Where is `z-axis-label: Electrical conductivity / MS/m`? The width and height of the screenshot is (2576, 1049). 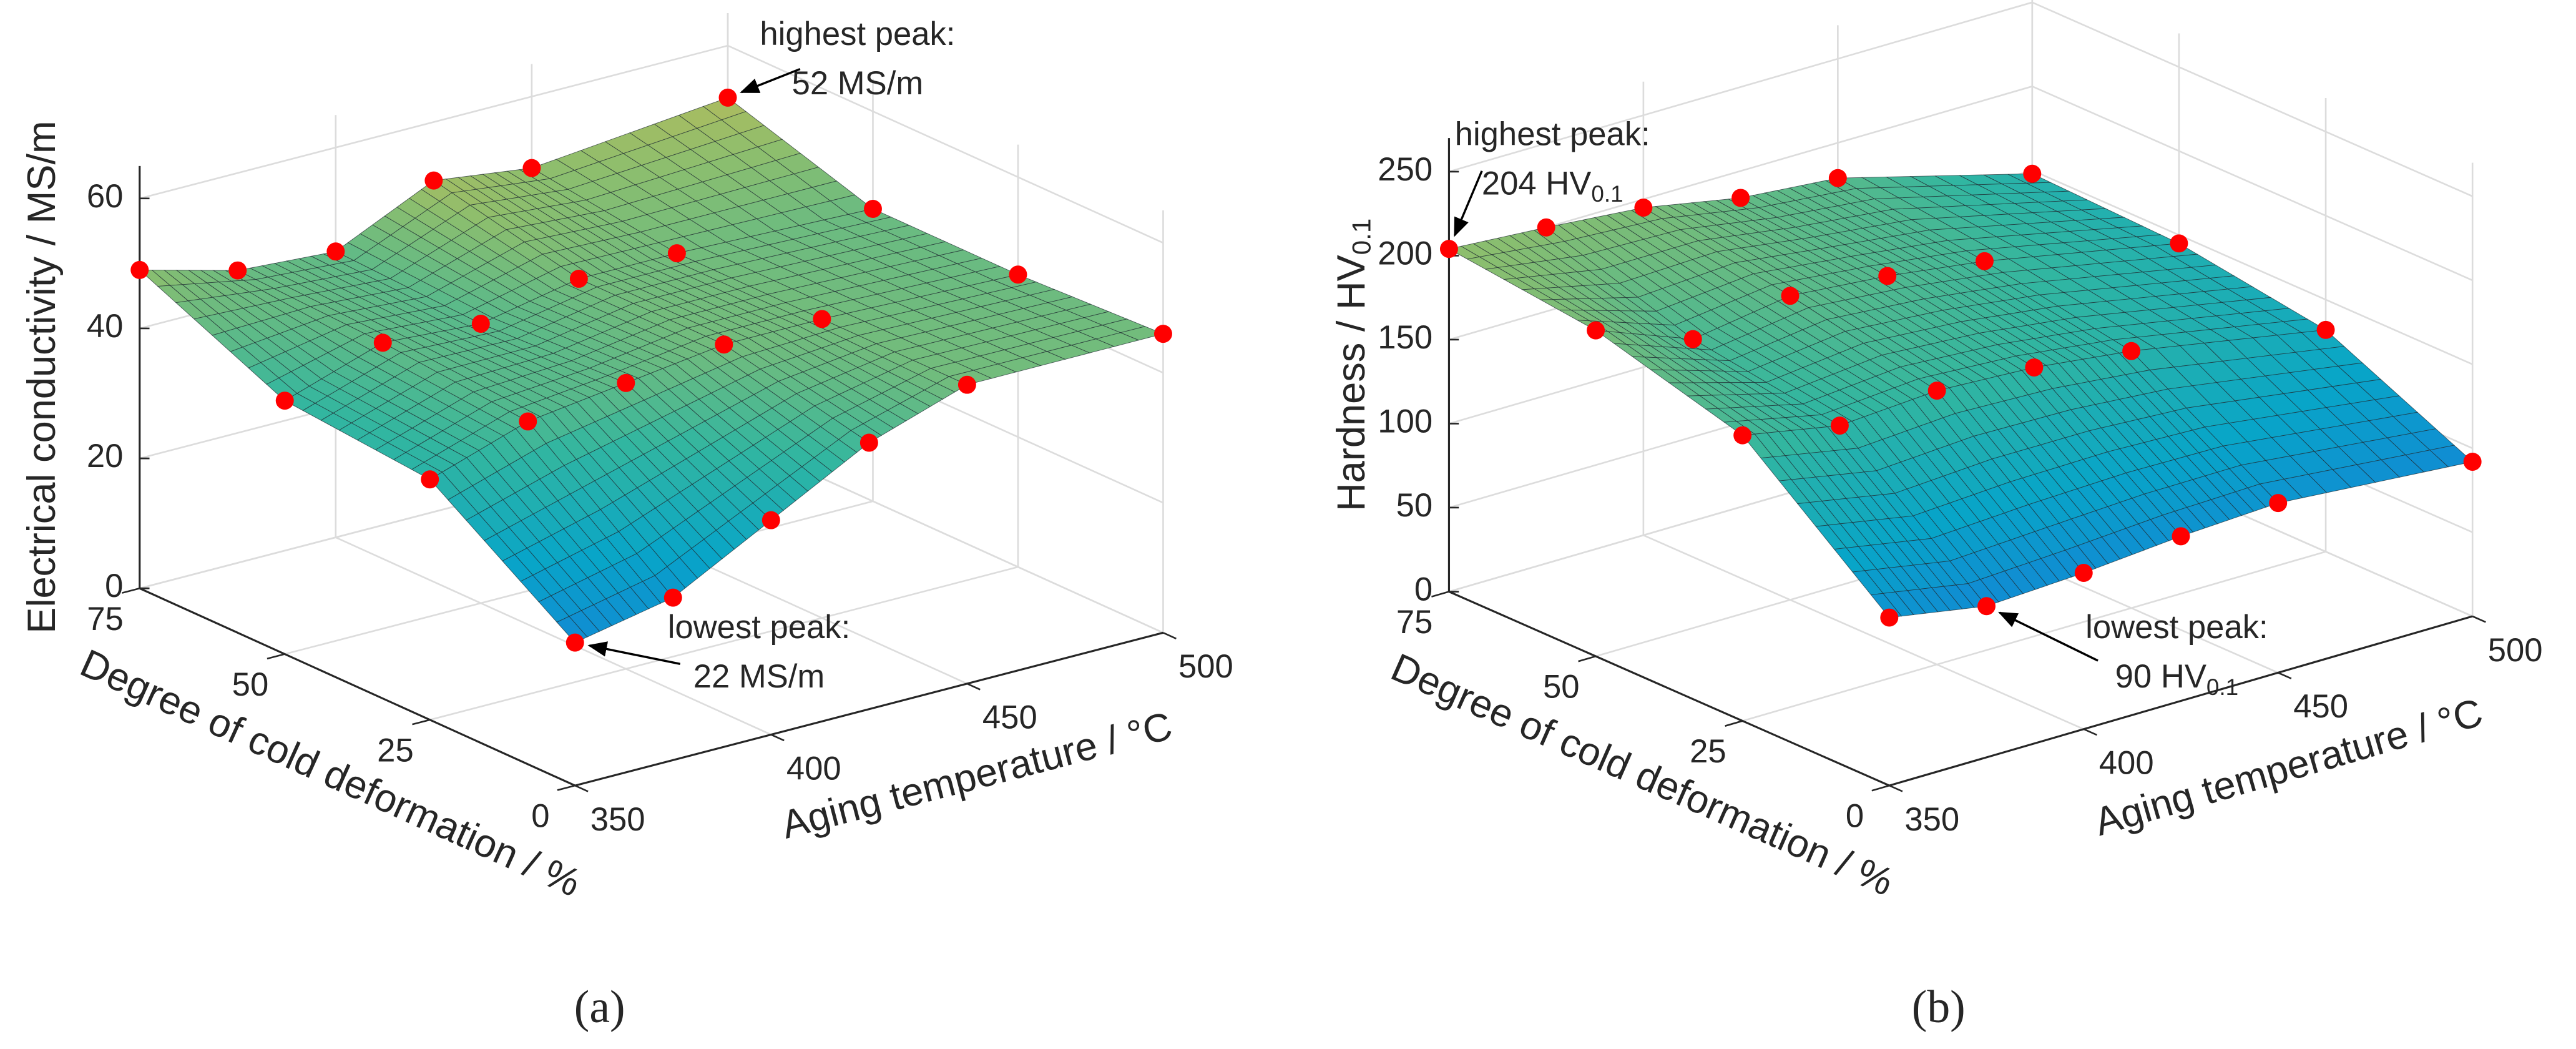 z-axis-label: Electrical conductivity / MS/m is located at coordinates (42, 377).